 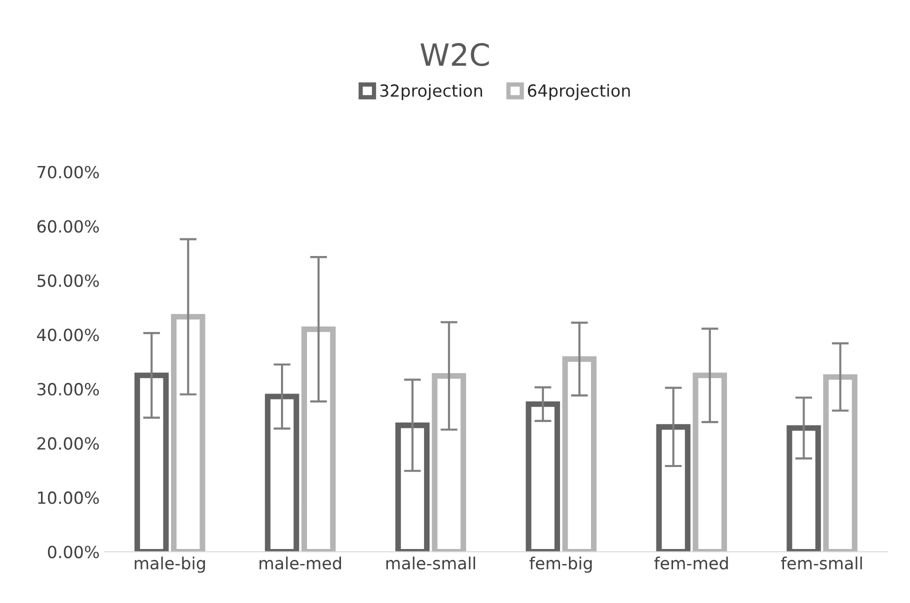 What do you see at coordinates (821, 563) in the screenshot?
I see `x-tick-label: fem-small` at bounding box center [821, 563].